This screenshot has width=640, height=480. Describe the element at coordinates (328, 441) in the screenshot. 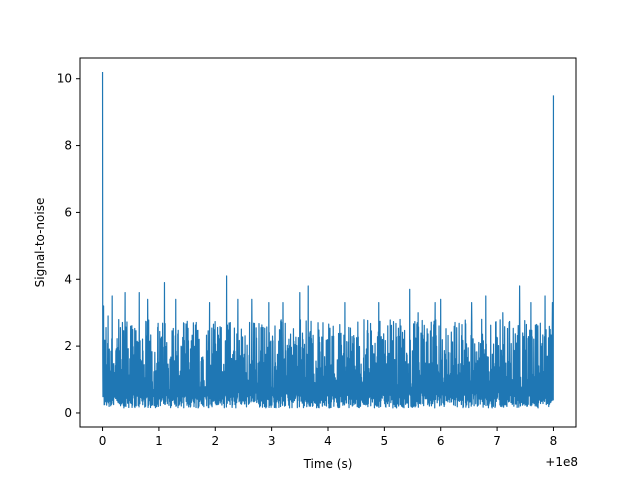

I see `x-tick-label: 4` at that location.